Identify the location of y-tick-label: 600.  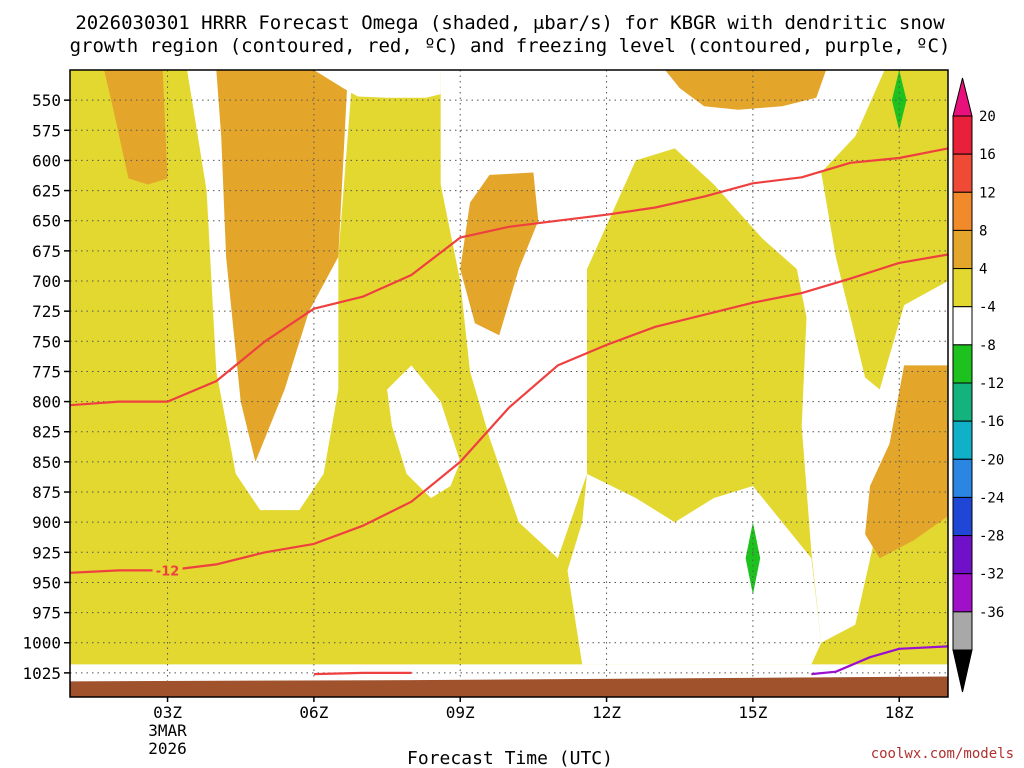
(46, 160).